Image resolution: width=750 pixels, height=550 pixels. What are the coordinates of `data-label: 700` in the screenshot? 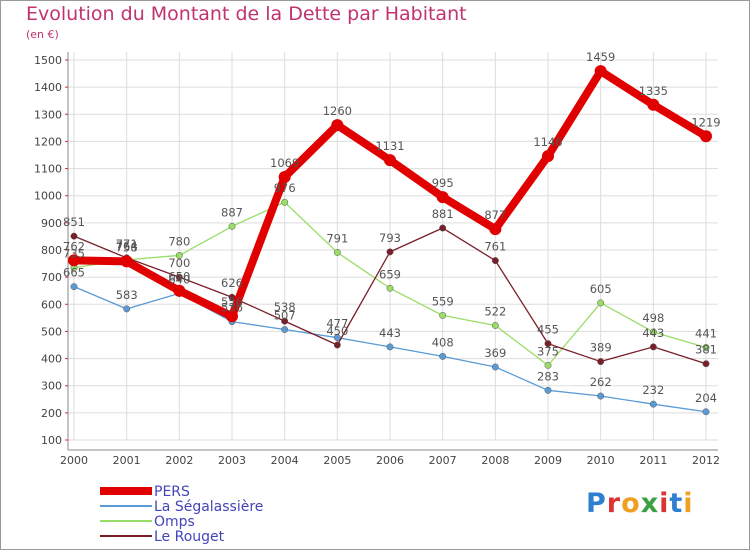 It's located at (179, 263).